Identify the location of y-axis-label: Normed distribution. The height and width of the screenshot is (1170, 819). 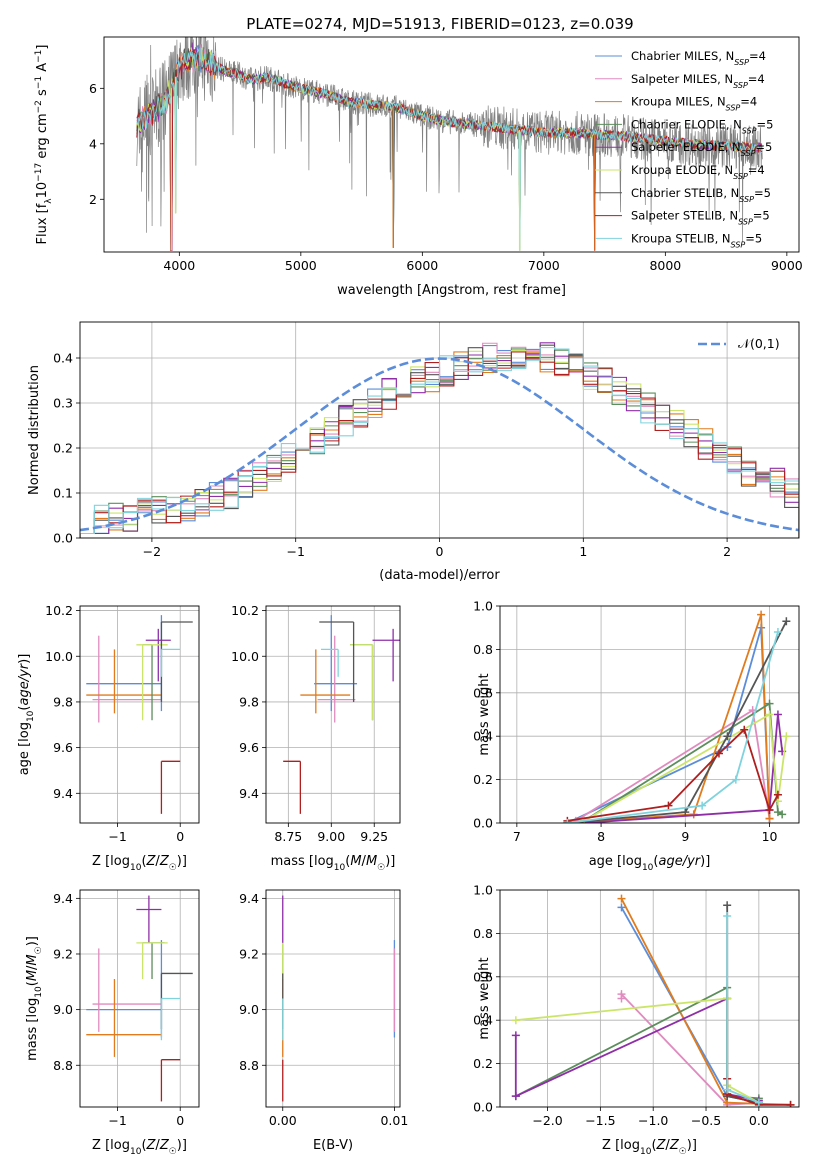
(34, 430).